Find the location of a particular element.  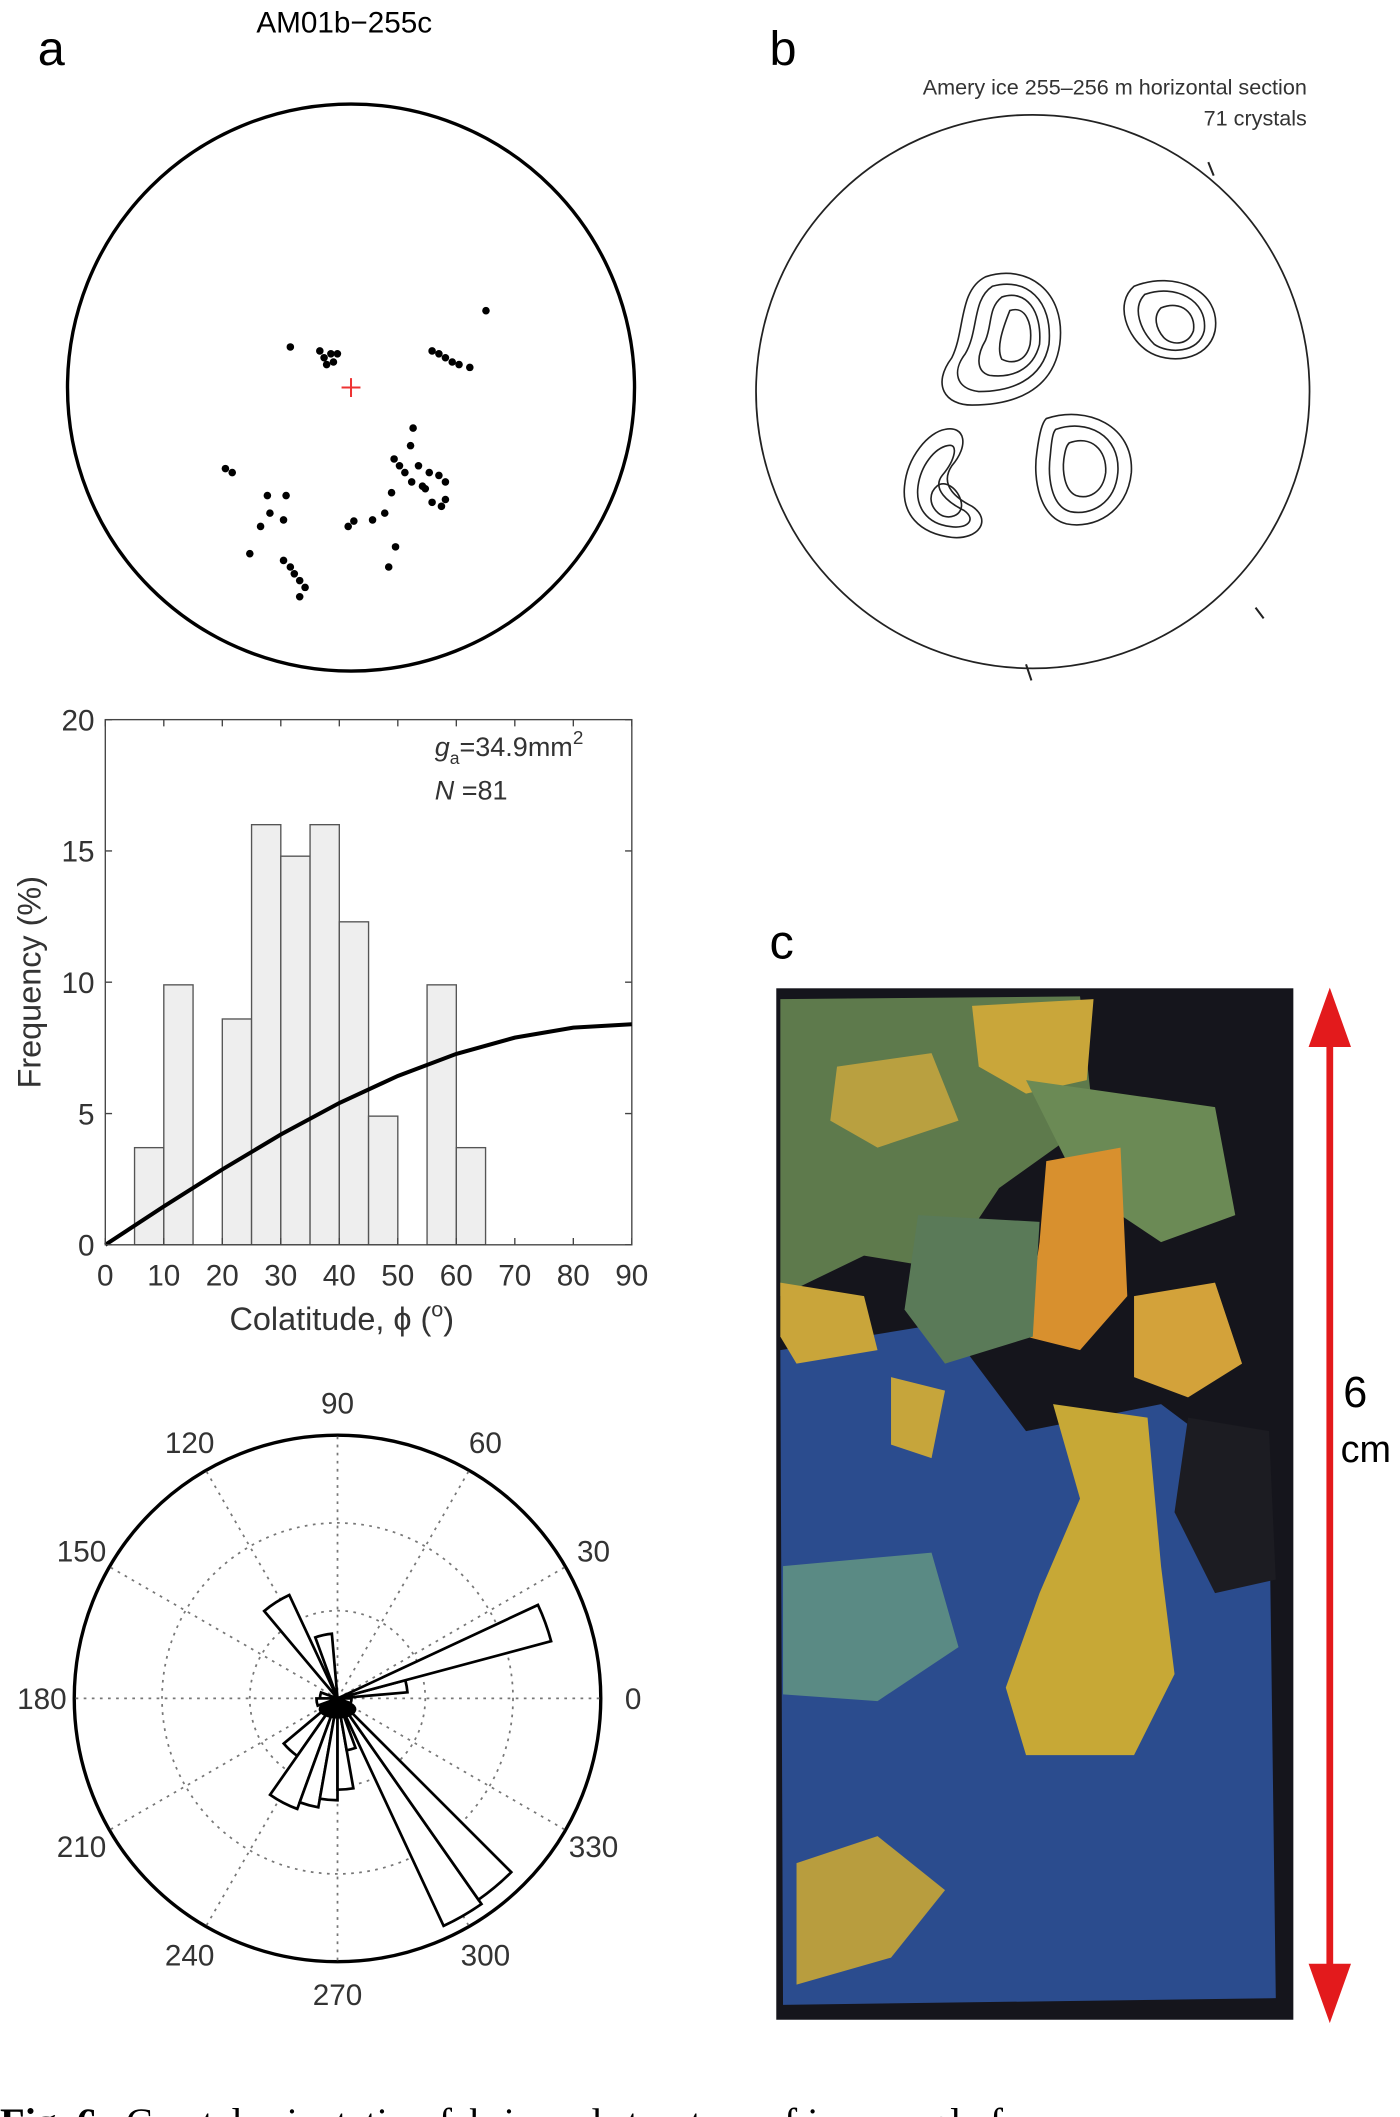

annotation-text: =34.9mm is located at coordinates (516, 747).